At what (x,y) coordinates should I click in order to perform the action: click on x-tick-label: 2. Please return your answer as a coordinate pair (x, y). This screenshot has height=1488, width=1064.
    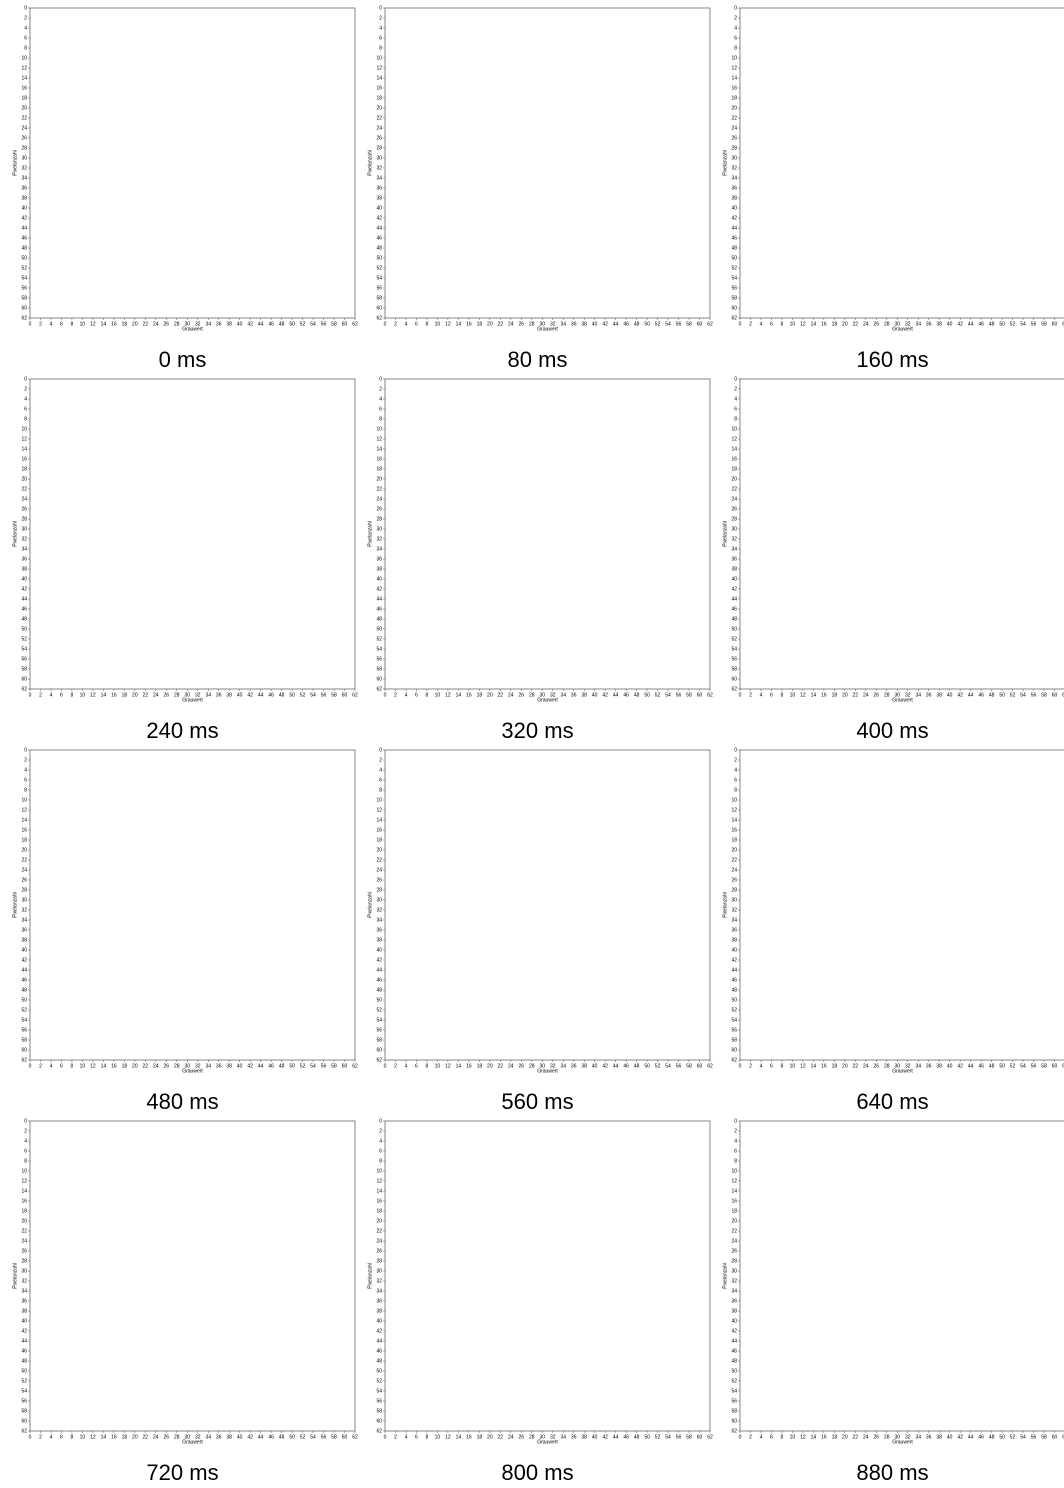
    Looking at the image, I should click on (40, 695).